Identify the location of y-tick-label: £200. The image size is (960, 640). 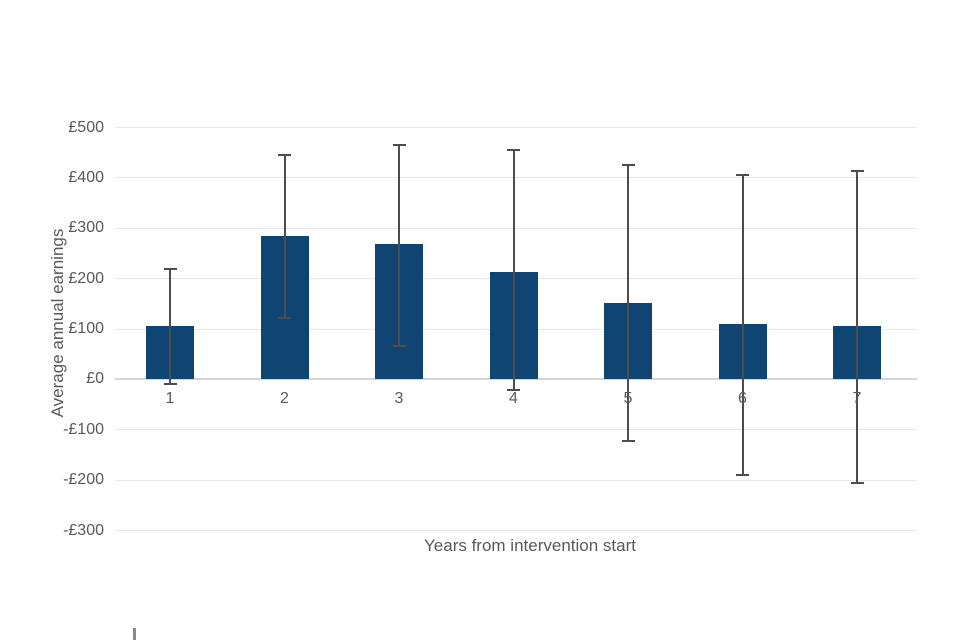
(86, 278).